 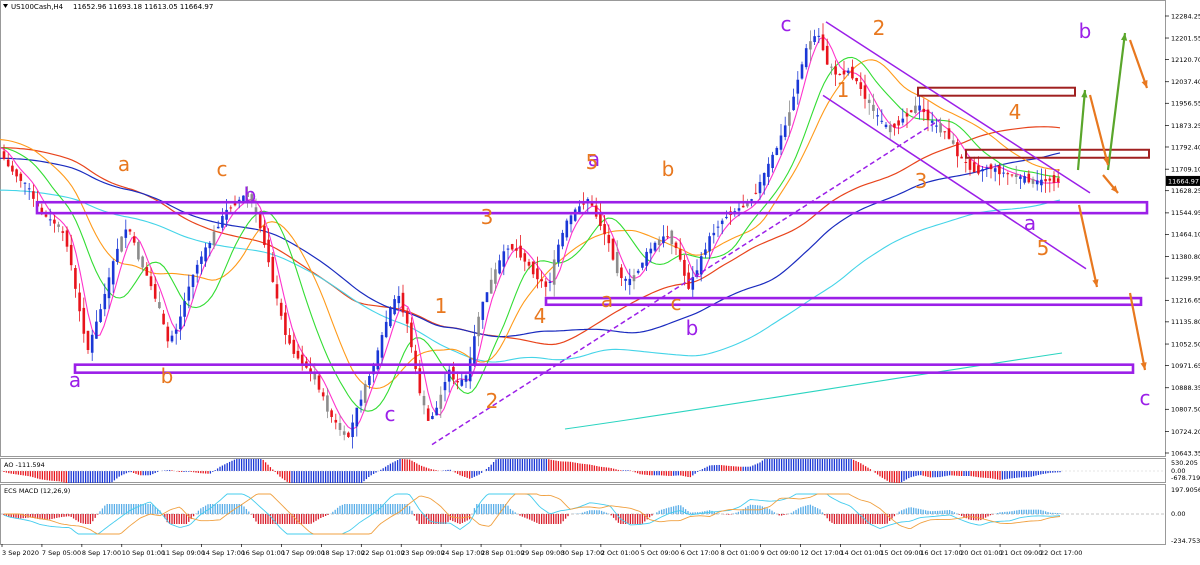 What do you see at coordinates (901, 553) in the screenshot?
I see `date-tick-label: 15 Oct 09:00` at bounding box center [901, 553].